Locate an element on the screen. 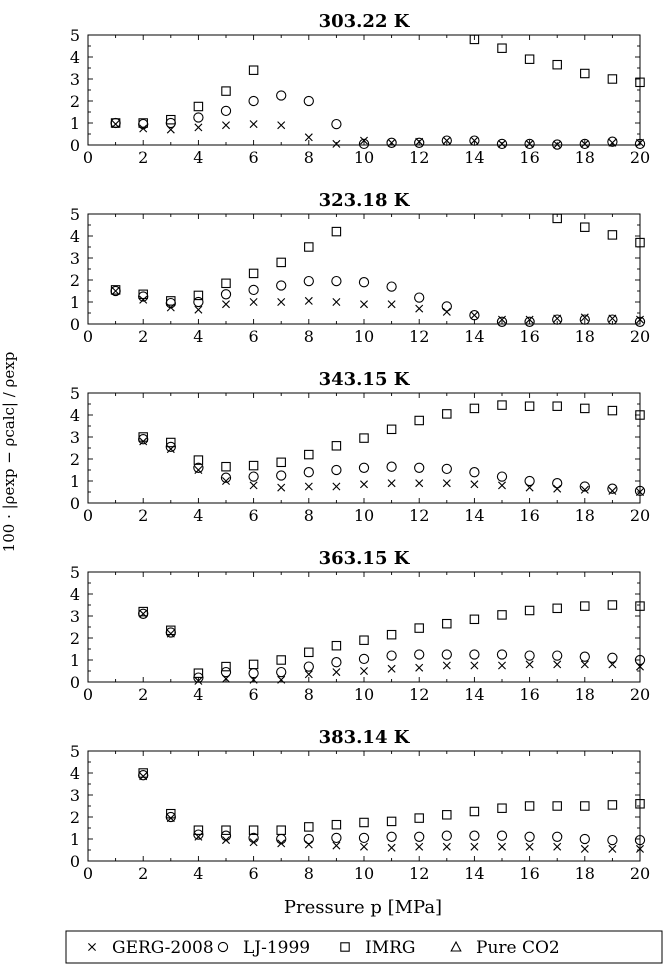 The image size is (668, 970). y-tick-label: 1 is located at coordinates (75, 660).